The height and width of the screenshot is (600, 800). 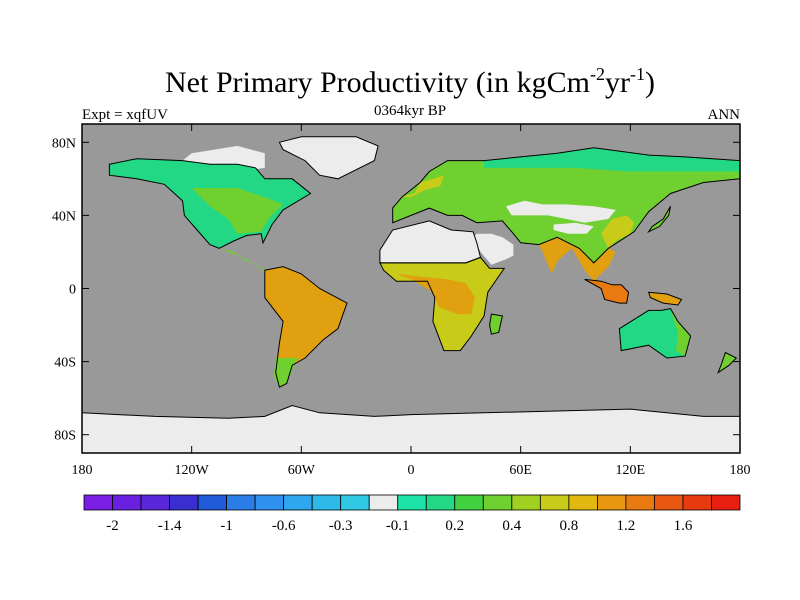 I want to click on colorbar-label: -0.6, so click(x=284, y=526).